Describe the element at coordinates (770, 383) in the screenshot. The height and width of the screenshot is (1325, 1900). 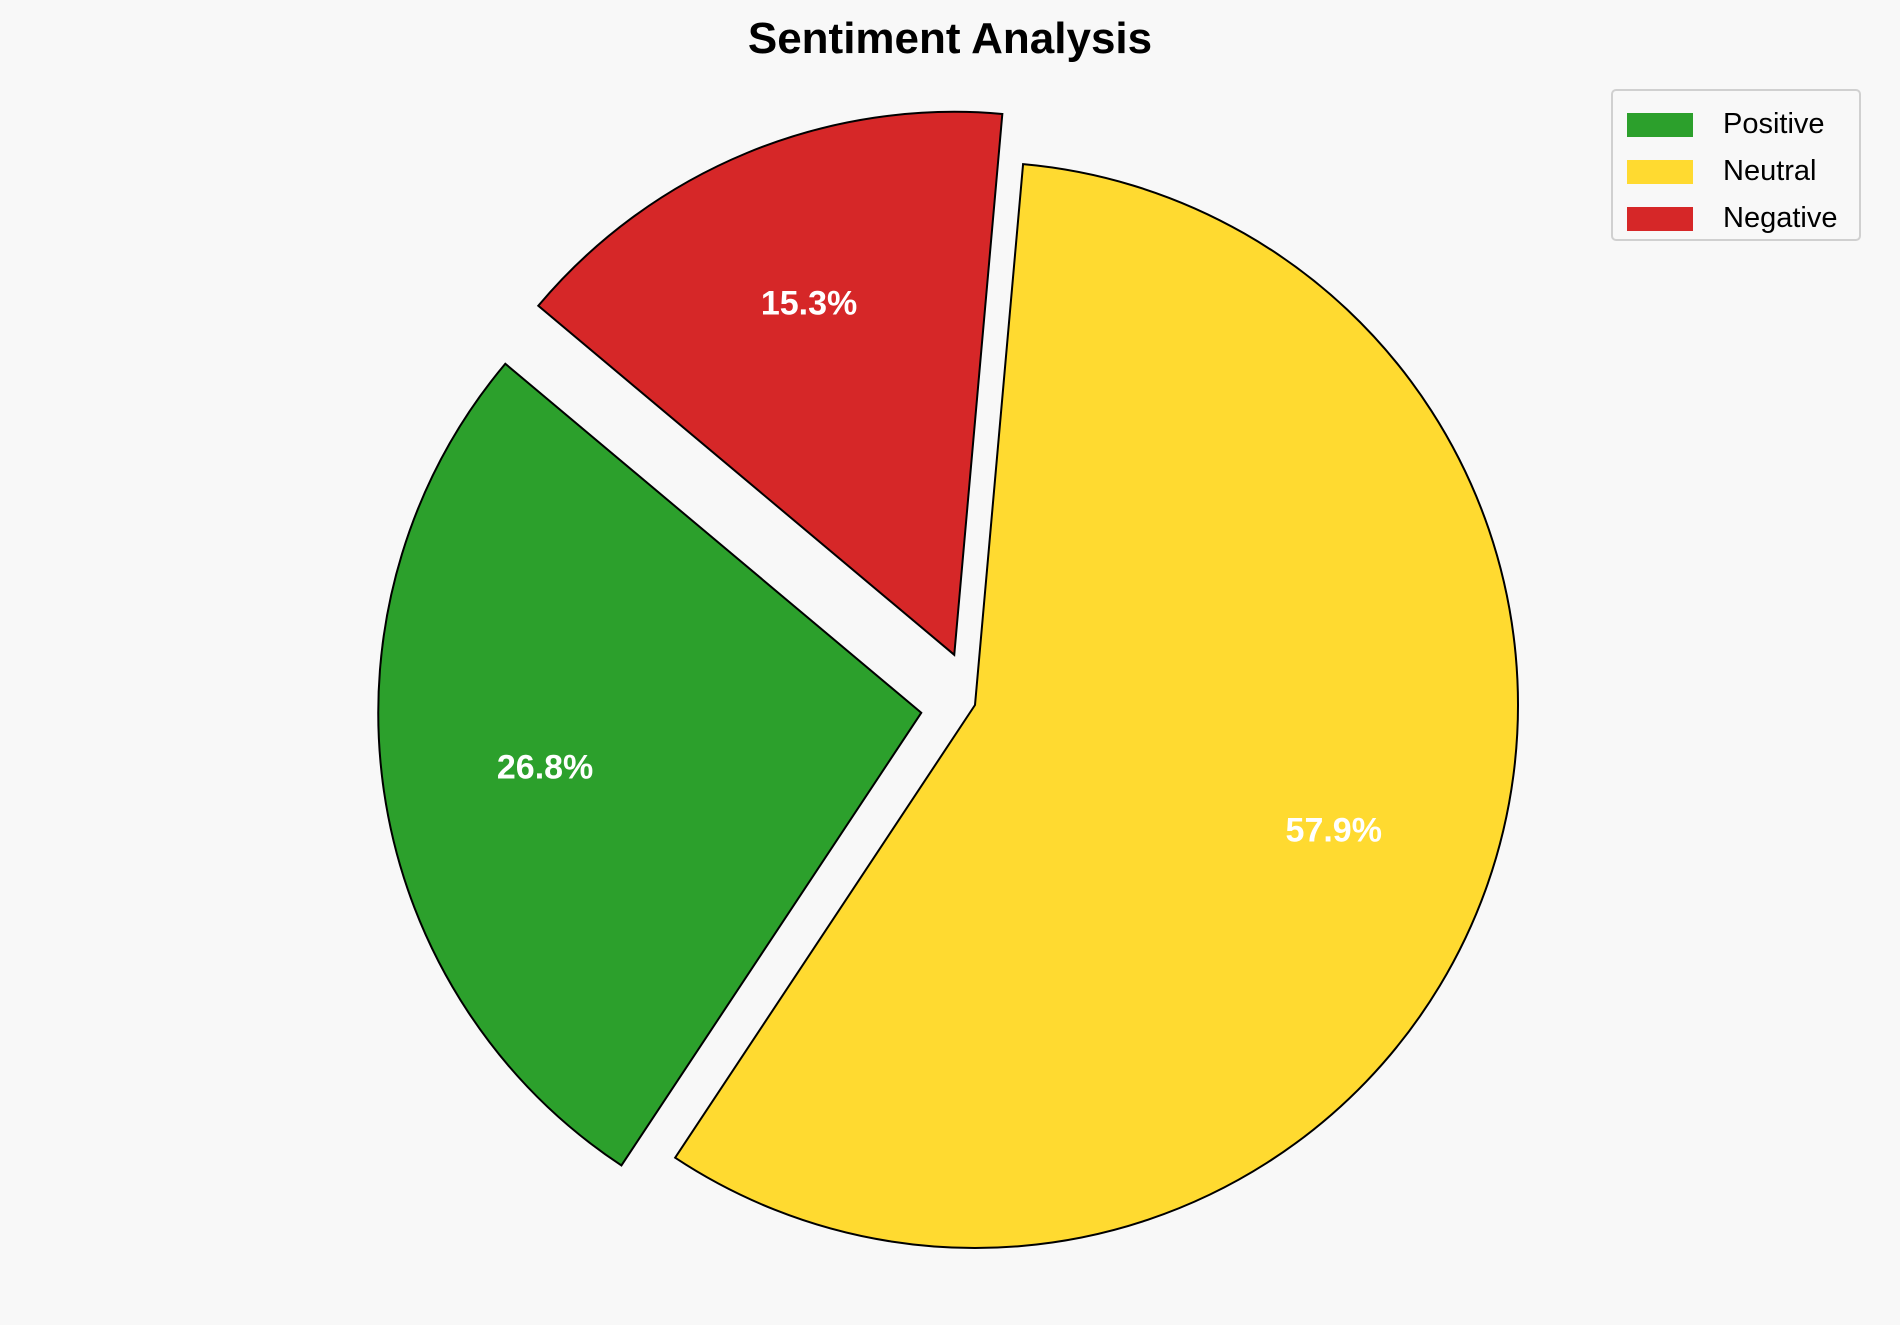
I see `pie-slice-negative` at that location.